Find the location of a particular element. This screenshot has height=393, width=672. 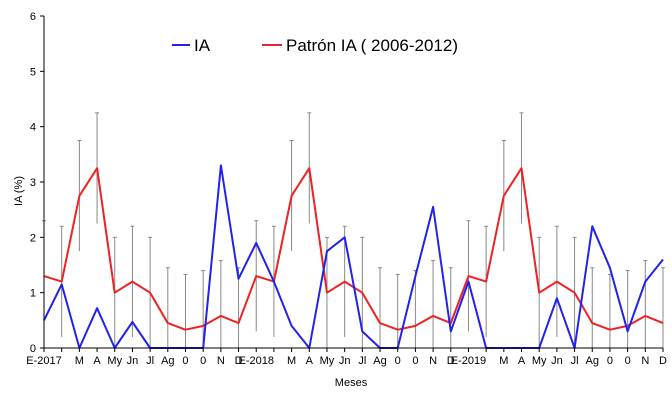

y-tick-label: 1 is located at coordinates (33, 294).